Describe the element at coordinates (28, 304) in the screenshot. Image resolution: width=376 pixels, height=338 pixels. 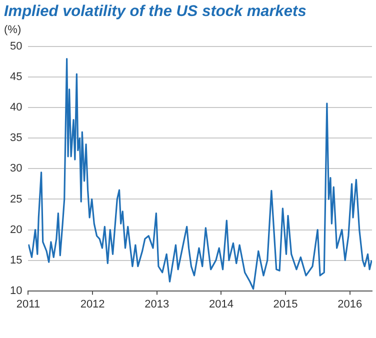
I see `x-tick-label: 2011` at that location.